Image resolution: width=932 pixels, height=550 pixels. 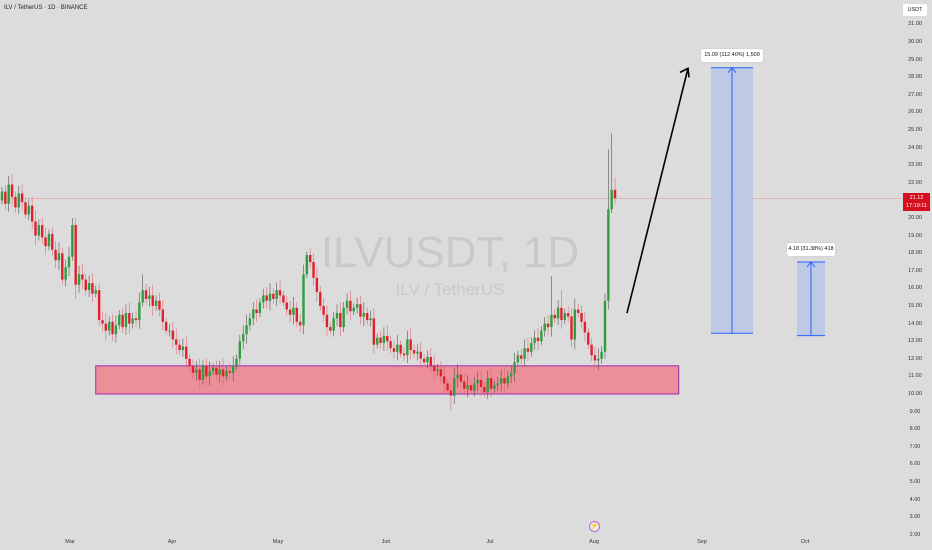 I want to click on currency-unit-button: USDT, so click(x=915, y=10).